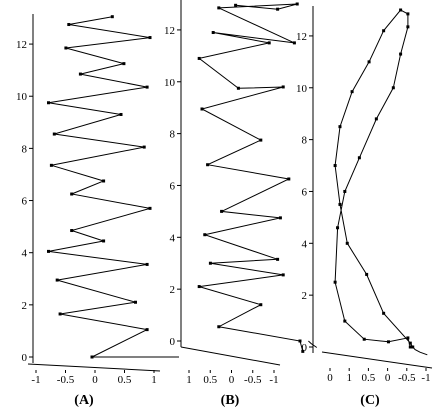 The height and width of the screenshot is (413, 436). What do you see at coordinates (230, 356) in the screenshot?
I see `x-axis-line` at bounding box center [230, 356].